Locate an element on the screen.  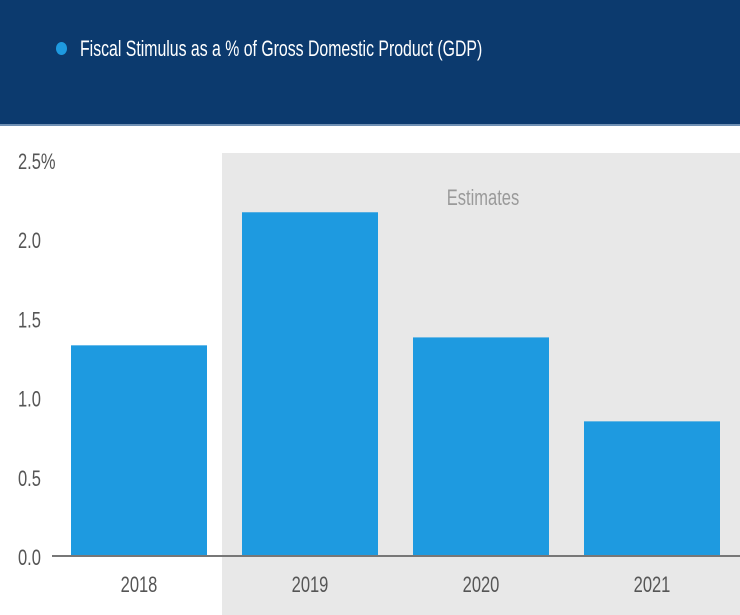
bar-2018 is located at coordinates (139, 450).